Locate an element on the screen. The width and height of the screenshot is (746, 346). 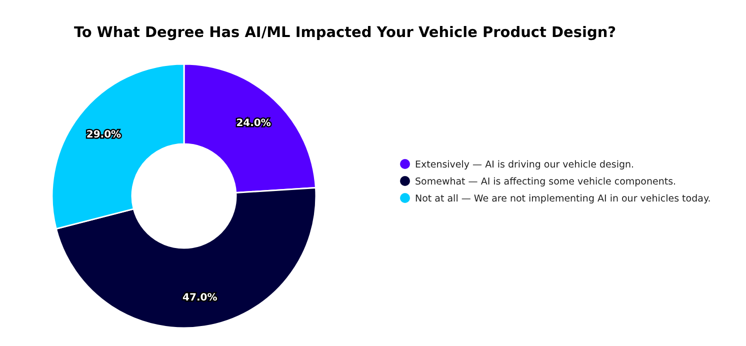
legend-label: Not at all — We are not implementing AI in our vehicles today. is located at coordinates (563, 199).